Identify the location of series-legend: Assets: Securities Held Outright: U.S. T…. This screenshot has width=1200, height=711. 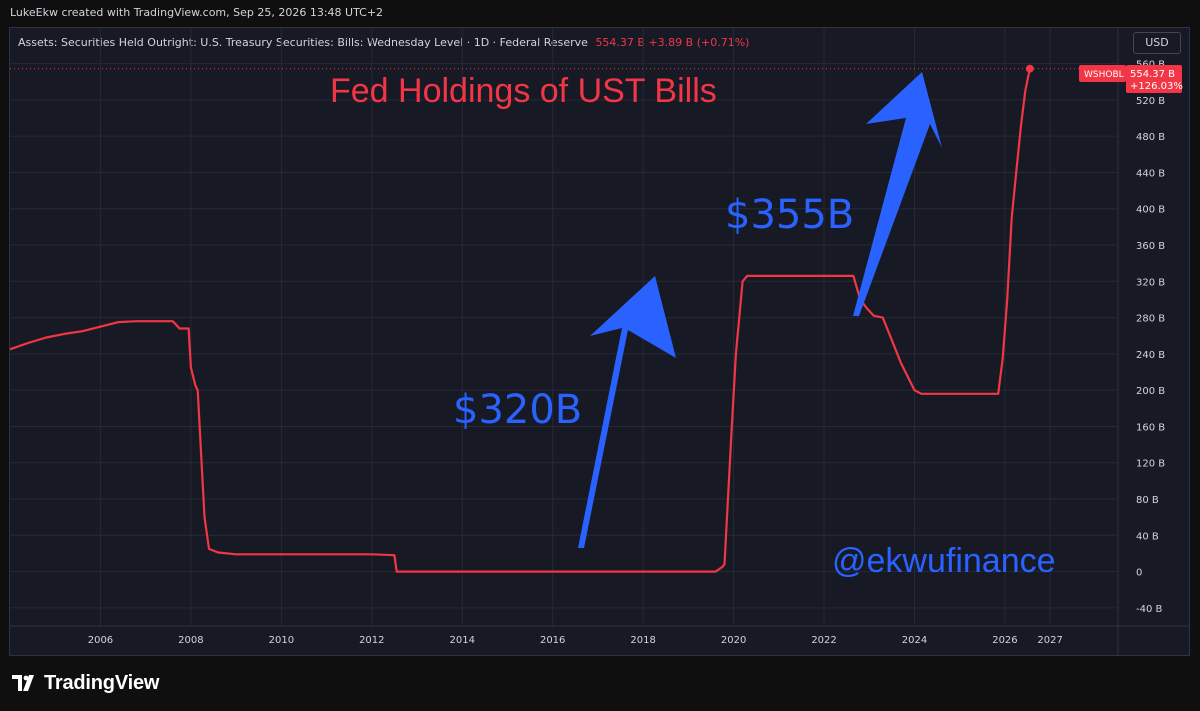
(383, 42).